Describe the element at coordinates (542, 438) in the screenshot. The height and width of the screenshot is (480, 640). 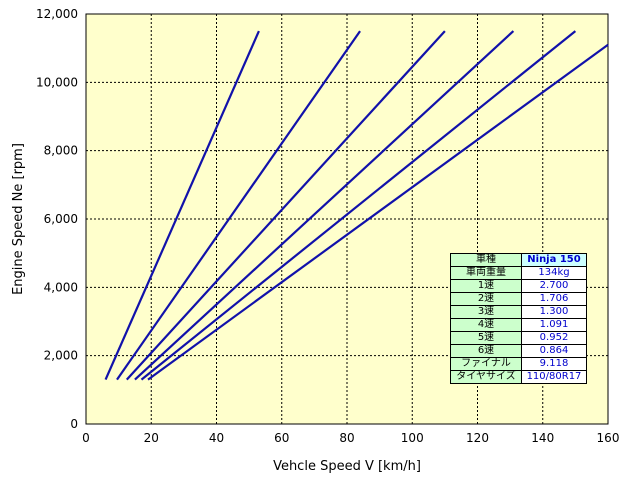
I see `x-tick-label: 140` at that location.